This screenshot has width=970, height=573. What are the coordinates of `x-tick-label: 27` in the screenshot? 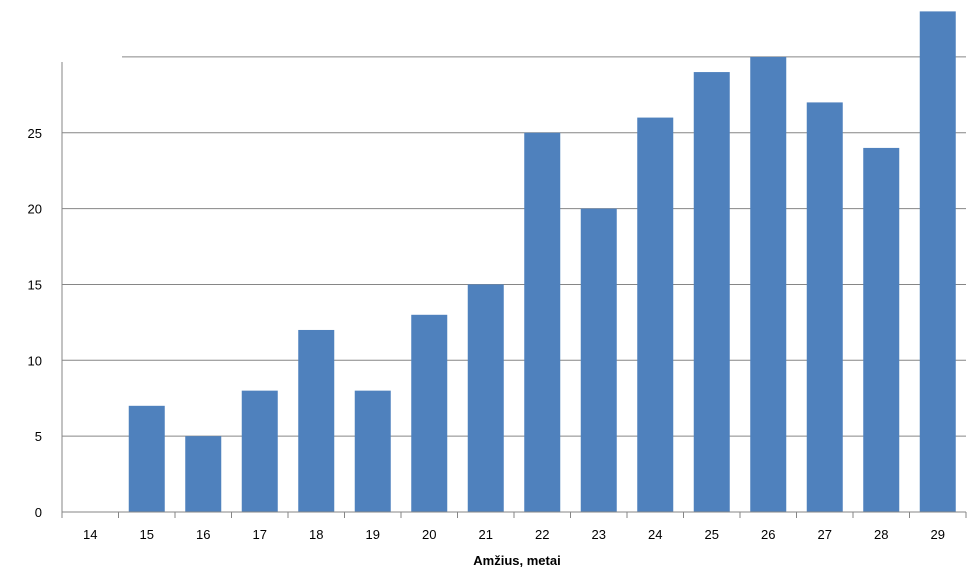 It's located at (825, 534).